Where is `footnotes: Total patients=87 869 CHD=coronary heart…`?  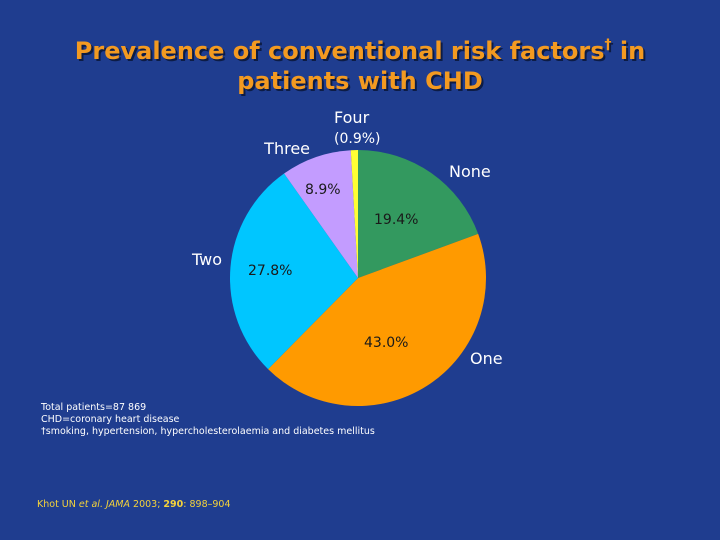 footnotes: Total patients=87 869 CHD=coronary heart… is located at coordinates (208, 420).